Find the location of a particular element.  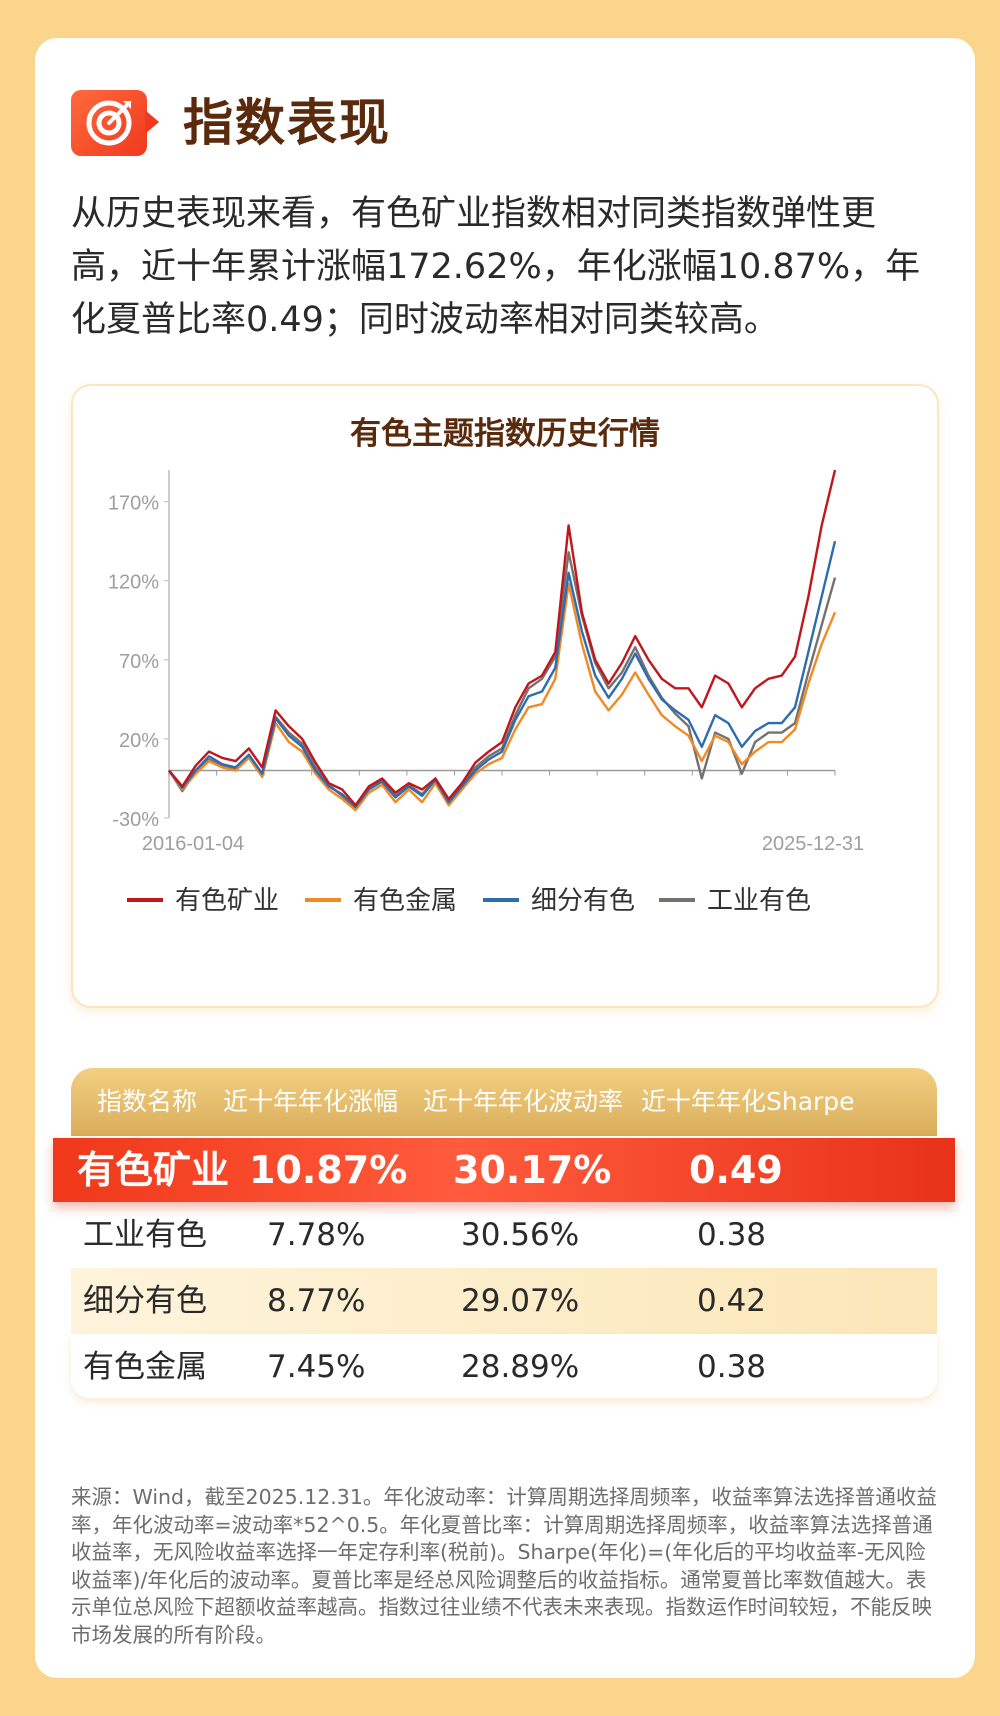

legend-label: 有色金属 is located at coordinates (405, 901).